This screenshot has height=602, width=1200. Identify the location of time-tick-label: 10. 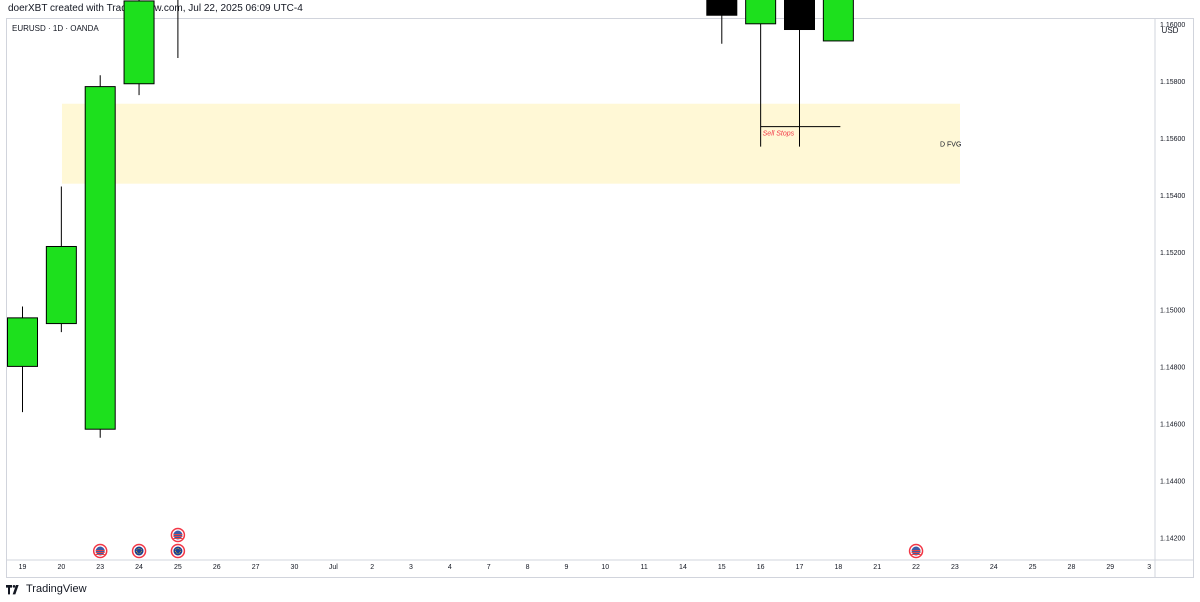
(605, 567).